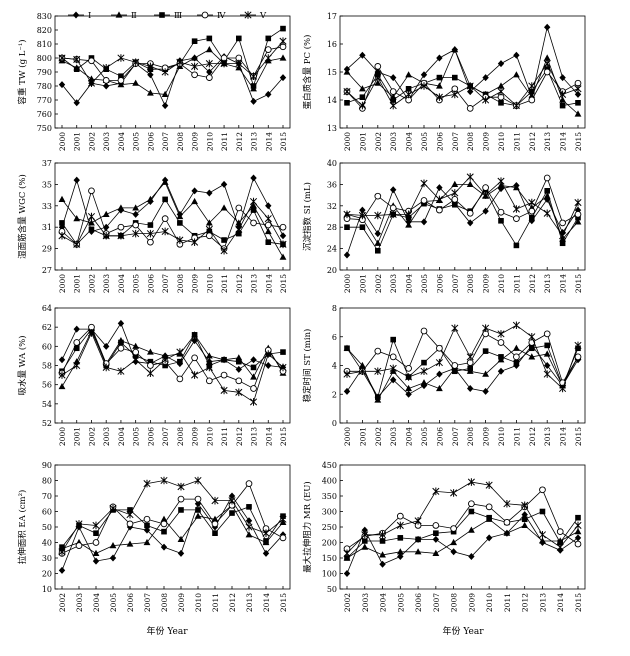  I want to click on x-tick-label: 2001, so click(362, 283).